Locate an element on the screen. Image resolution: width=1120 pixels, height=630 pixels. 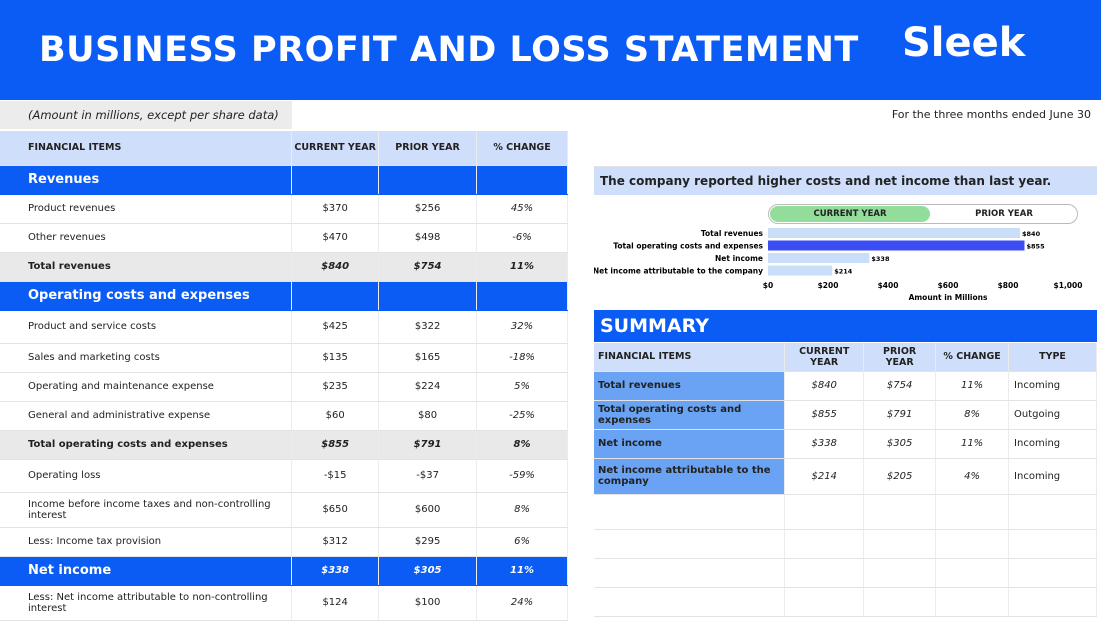
percent-change: 8% is located at coordinates (522, 445).